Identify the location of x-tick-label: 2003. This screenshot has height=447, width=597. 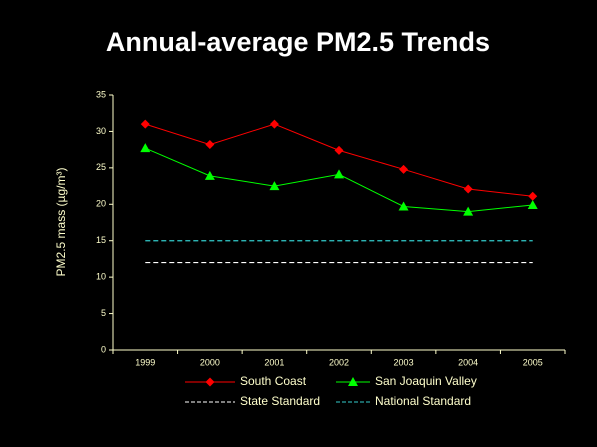
(404, 362).